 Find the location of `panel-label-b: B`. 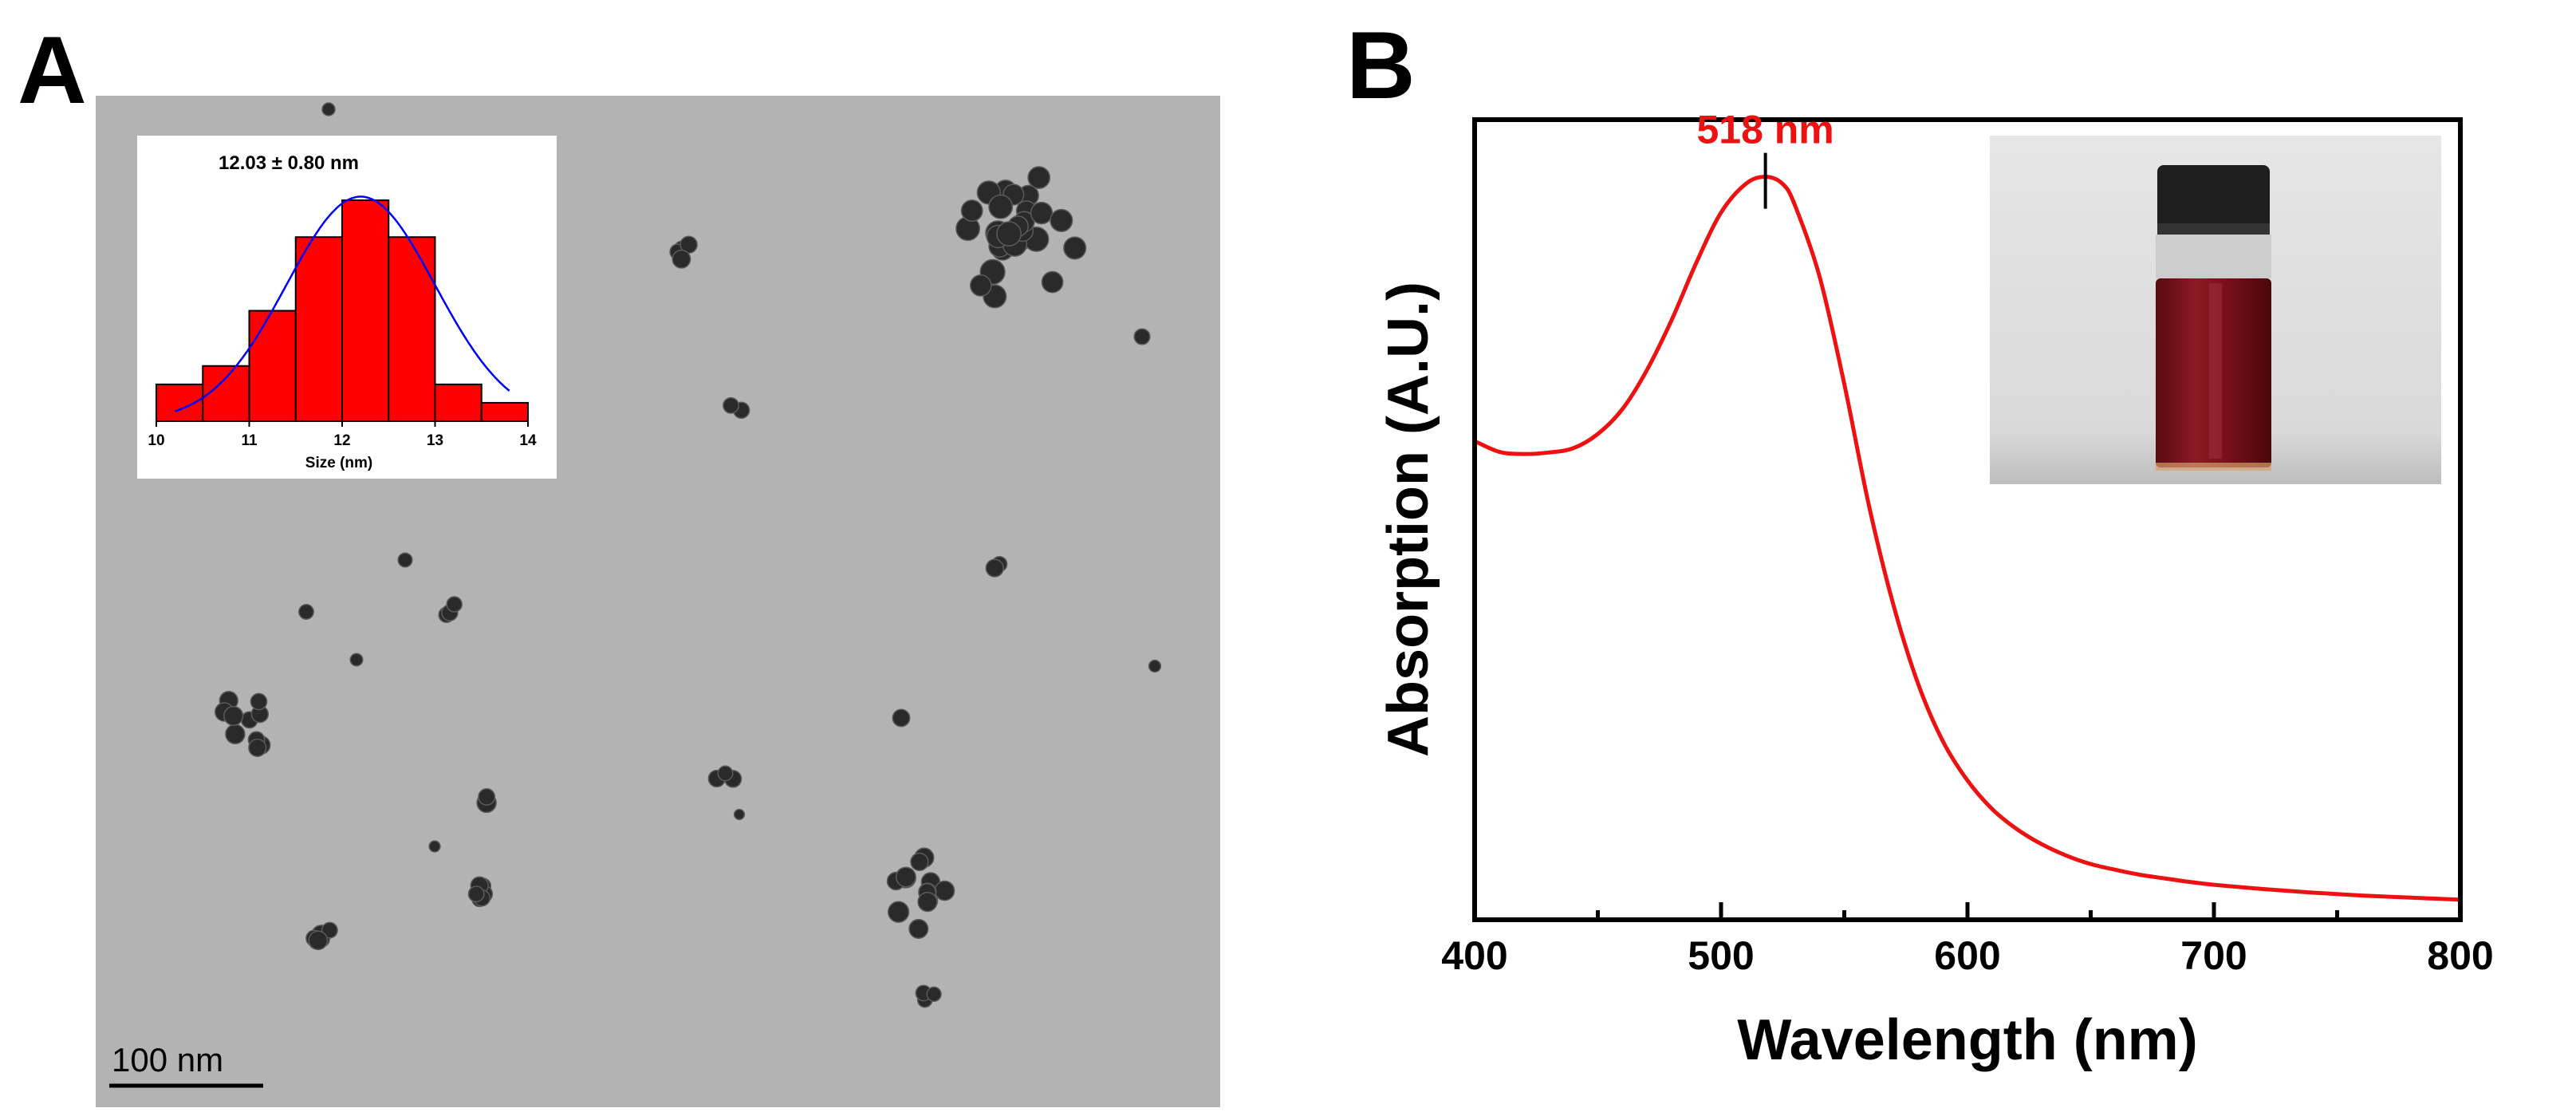

panel-label-b: B is located at coordinates (1381, 65).